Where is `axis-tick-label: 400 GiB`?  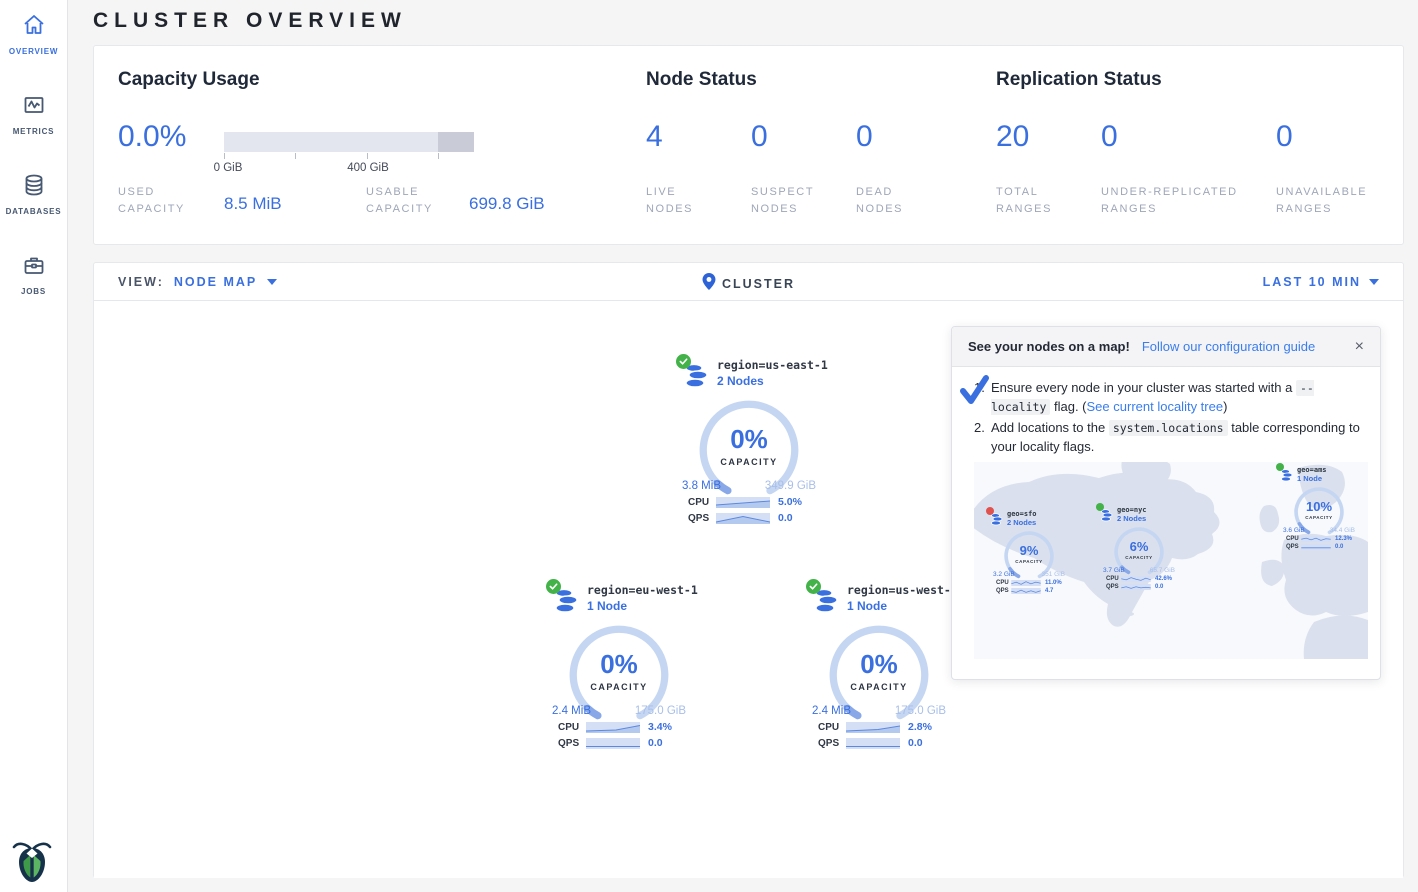 axis-tick-label: 400 GiB is located at coordinates (368, 168).